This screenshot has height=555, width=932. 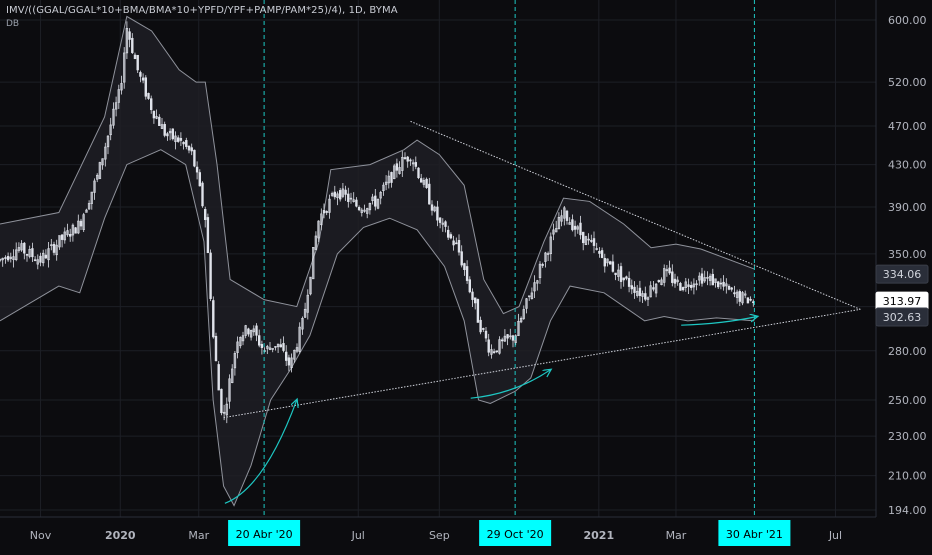 I want to click on price-label: 334.06, so click(x=902, y=274).